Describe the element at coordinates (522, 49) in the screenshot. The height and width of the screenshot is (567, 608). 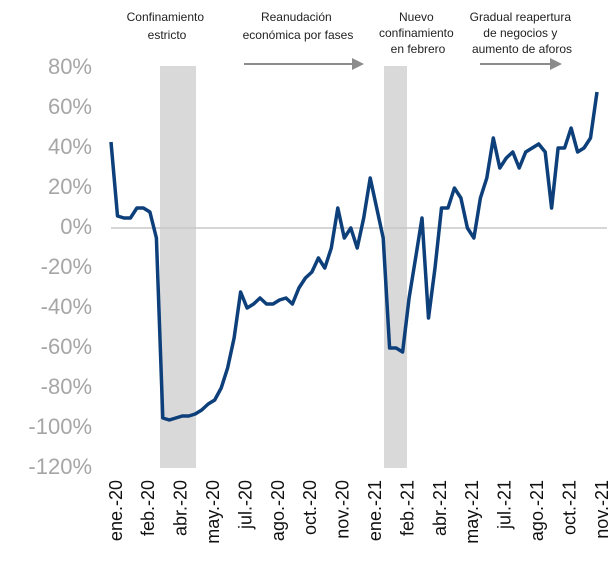
I see `annotation-line: aumento de aforos` at that location.